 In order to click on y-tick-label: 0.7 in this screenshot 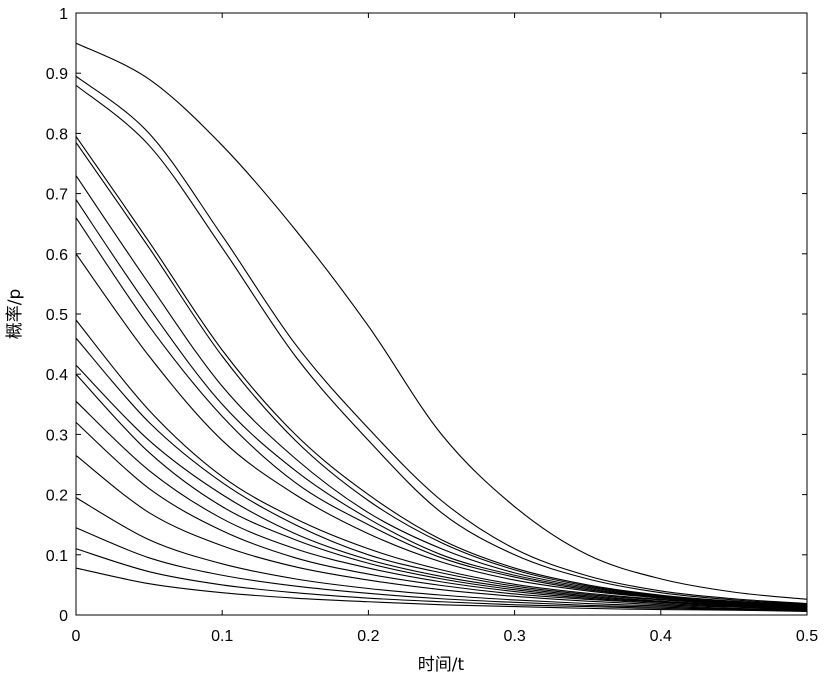, I will do `click(57, 195)`.